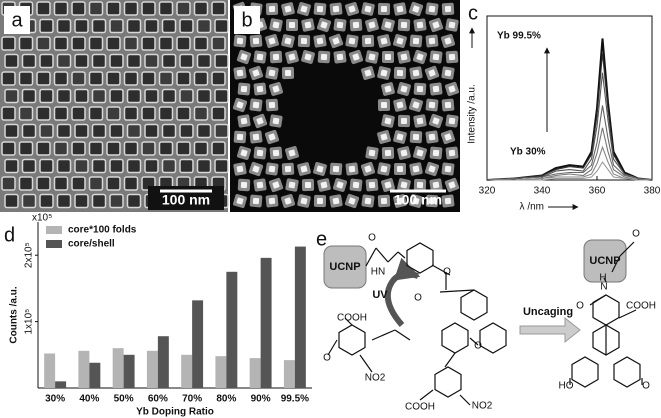 This screenshot has height=418, width=661. What do you see at coordinates (602, 278) in the screenshot?
I see `scheme-label: H` at bounding box center [602, 278].